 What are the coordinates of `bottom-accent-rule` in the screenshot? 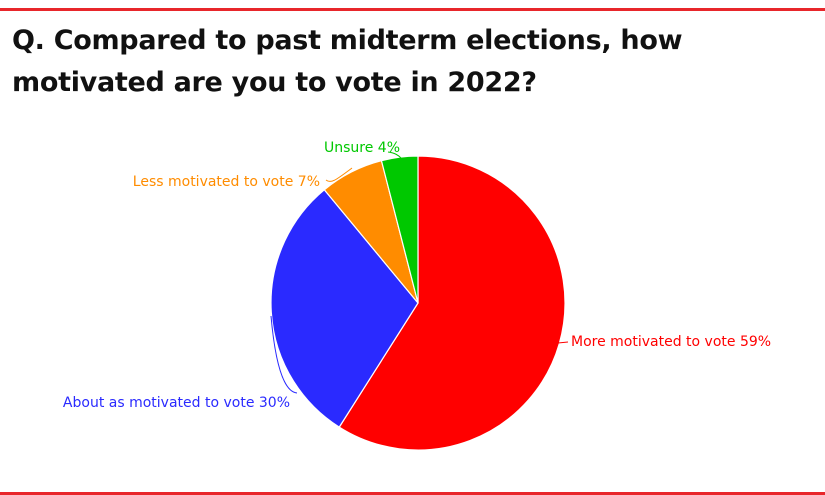 It's located at (412, 493).